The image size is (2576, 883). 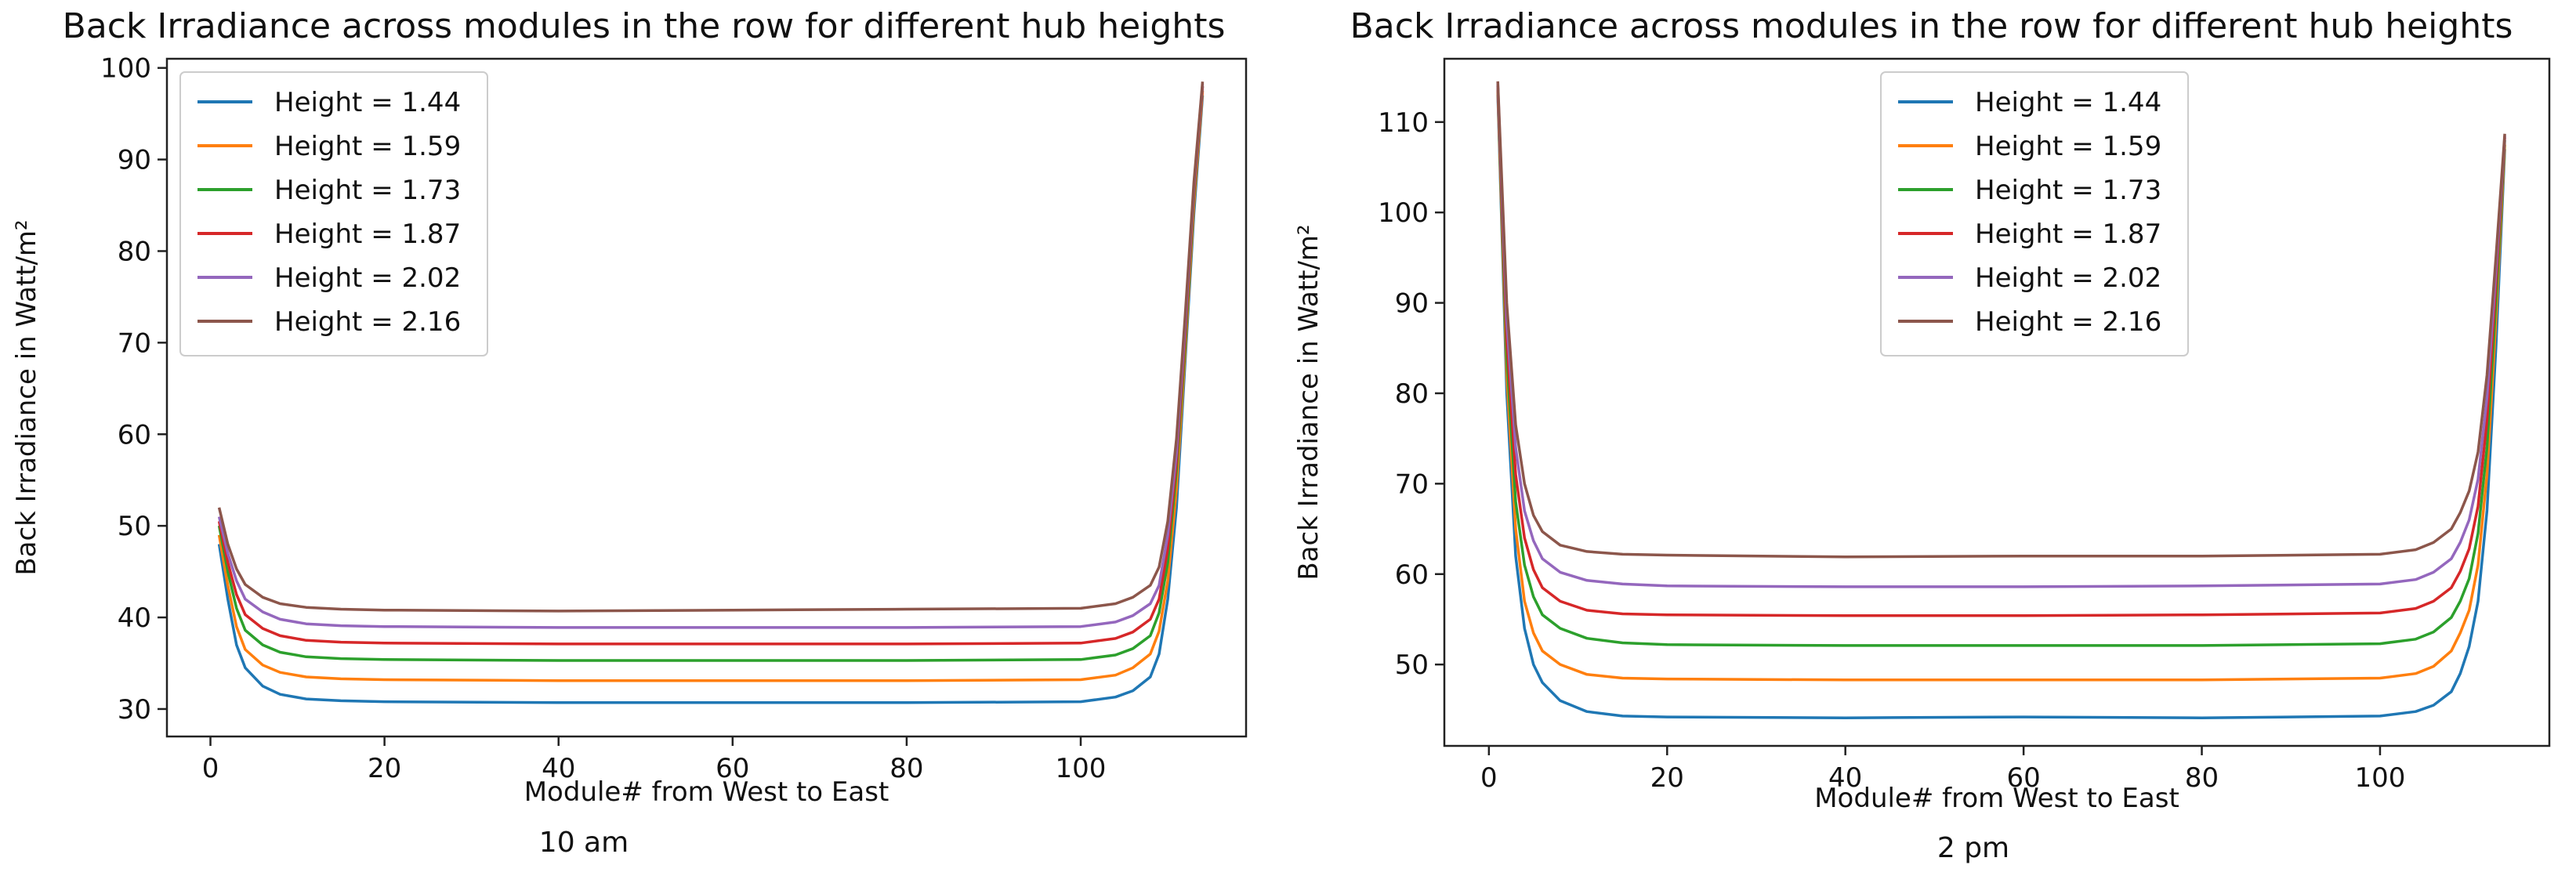 I want to click on y-tick-label: 30, so click(x=134, y=710).